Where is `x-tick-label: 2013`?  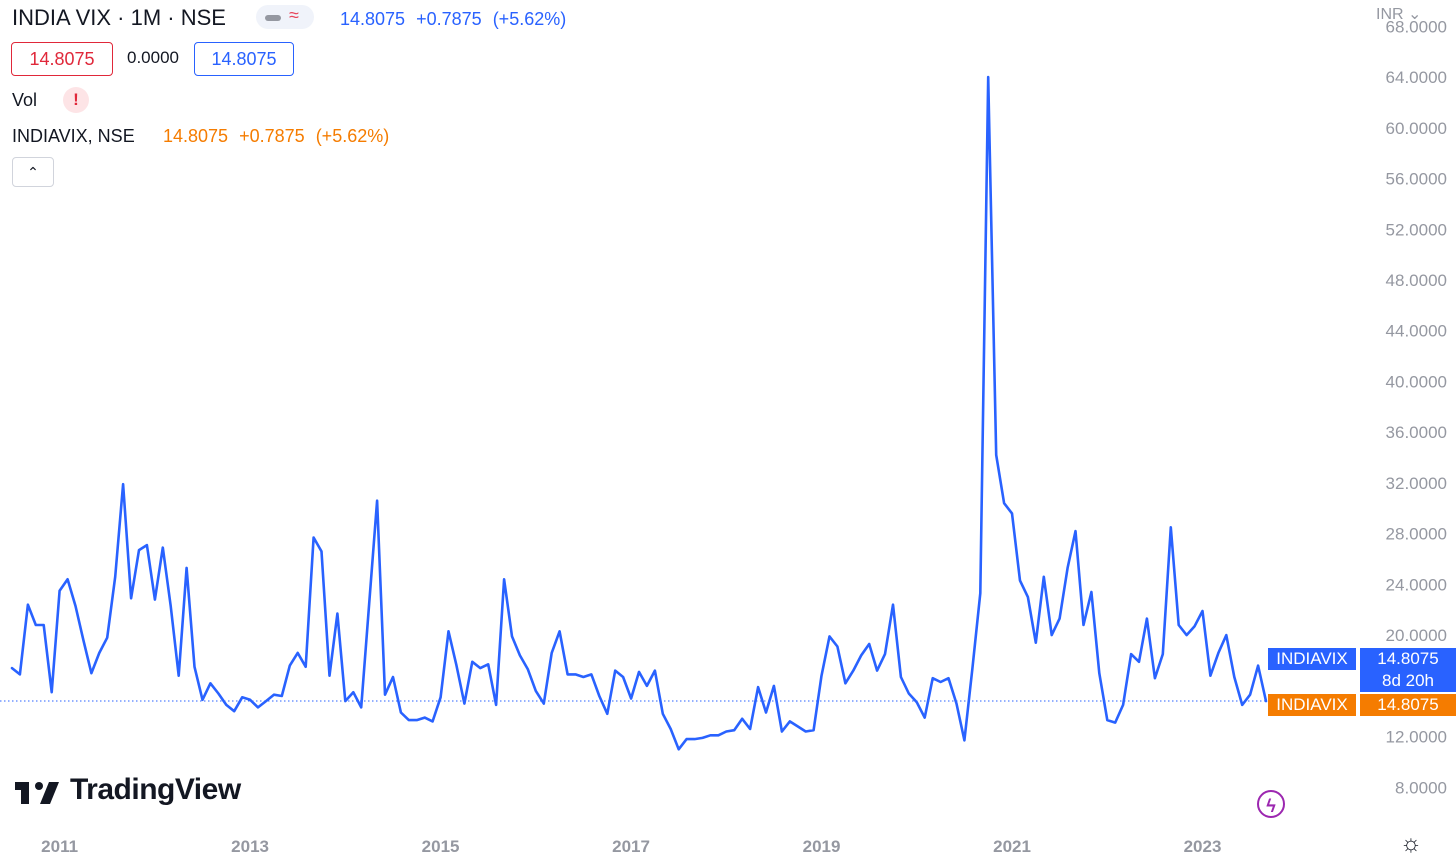 x-tick-label: 2013 is located at coordinates (250, 846).